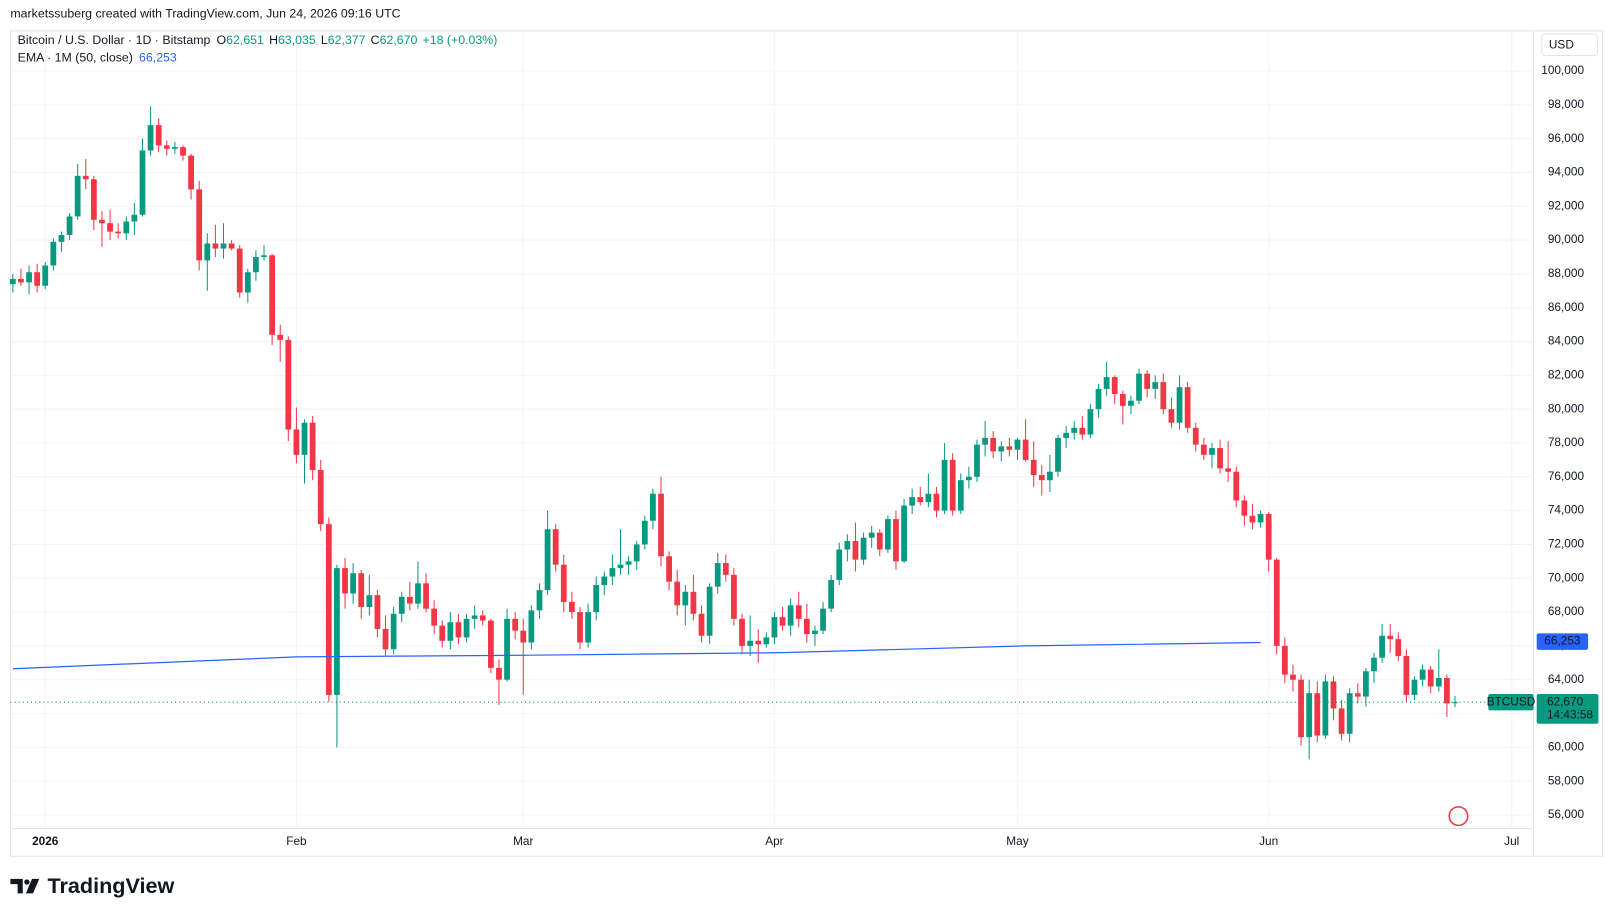 The image size is (1614, 917). I want to click on y-tick-label: 98,000, so click(1566, 104).